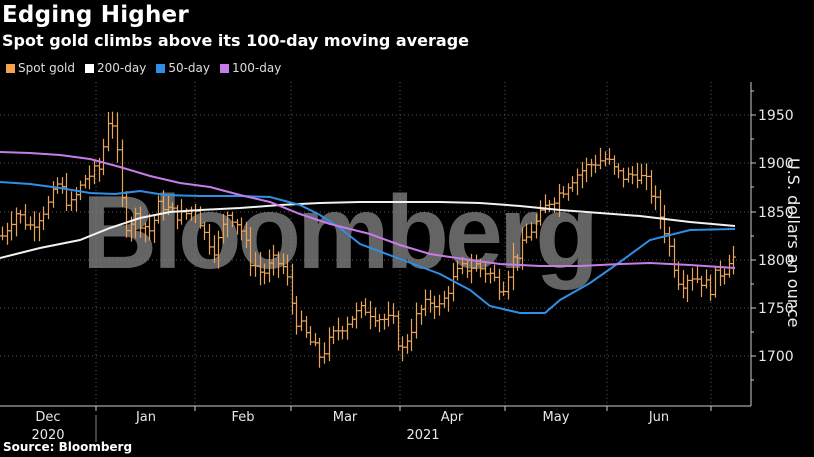  What do you see at coordinates (793, 243) in the screenshot?
I see `y-axis-title: U.S. dollars an ounce` at bounding box center [793, 243].